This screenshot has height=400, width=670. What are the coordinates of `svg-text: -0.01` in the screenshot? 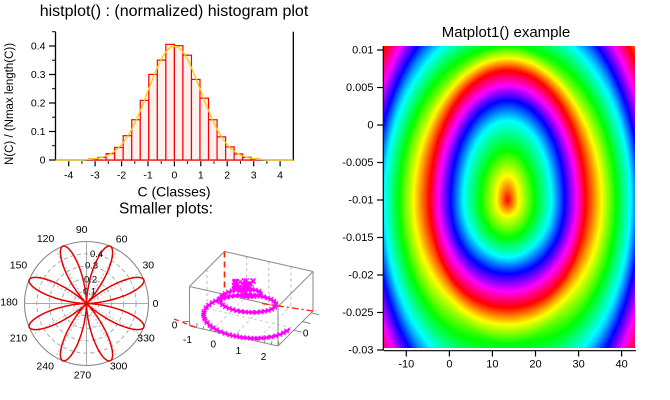 It's located at (360, 201).